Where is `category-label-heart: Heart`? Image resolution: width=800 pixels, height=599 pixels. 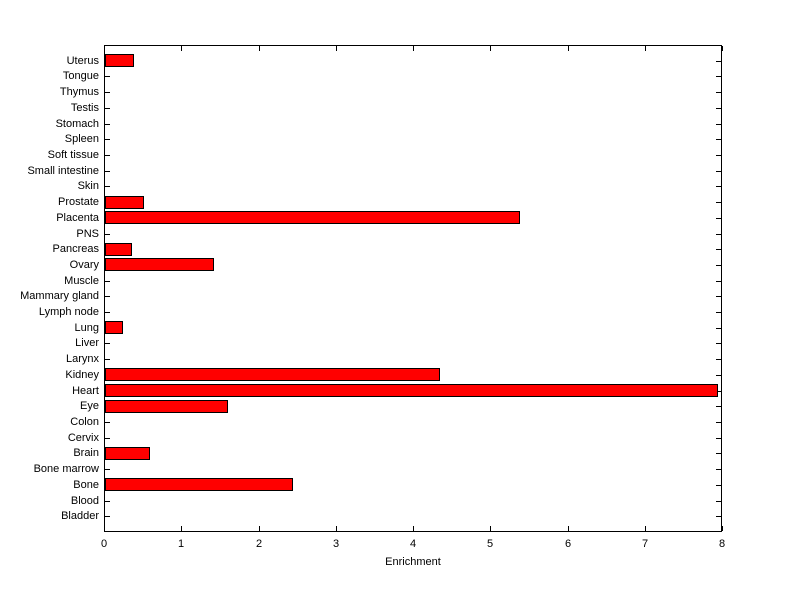
category-label-heart: Heart is located at coordinates (85, 390).